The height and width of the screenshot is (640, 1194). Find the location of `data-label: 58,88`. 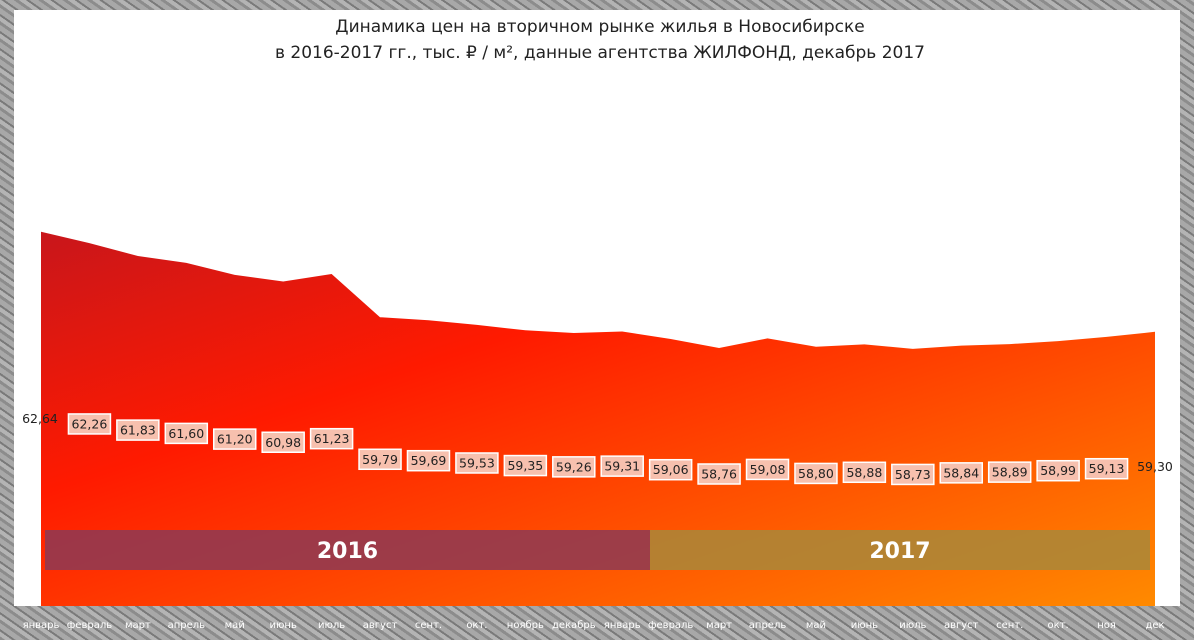

data-label: 58,88 is located at coordinates (864, 472).